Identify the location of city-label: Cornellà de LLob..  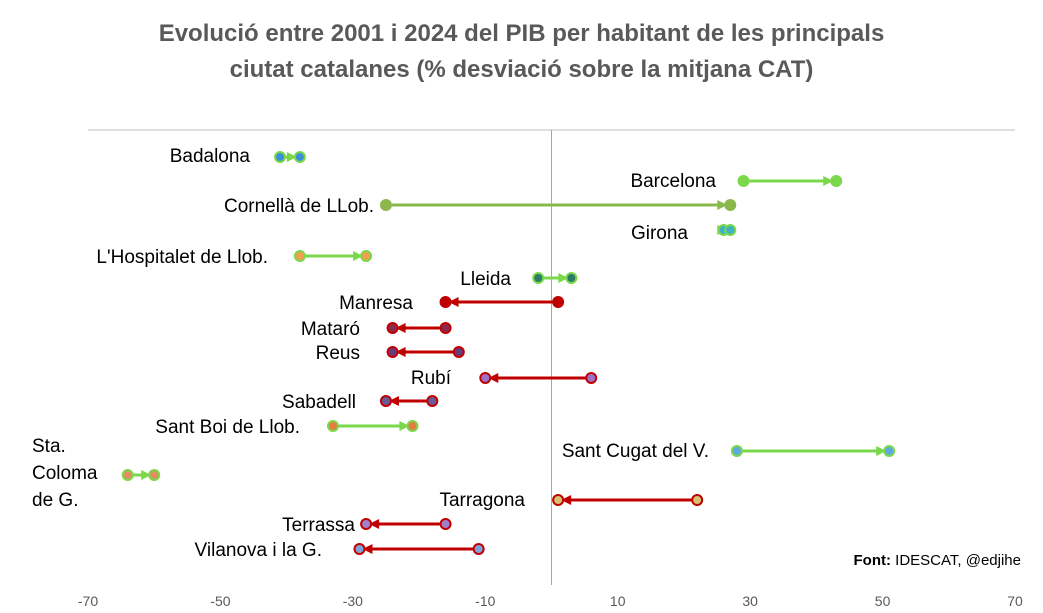
(299, 206).